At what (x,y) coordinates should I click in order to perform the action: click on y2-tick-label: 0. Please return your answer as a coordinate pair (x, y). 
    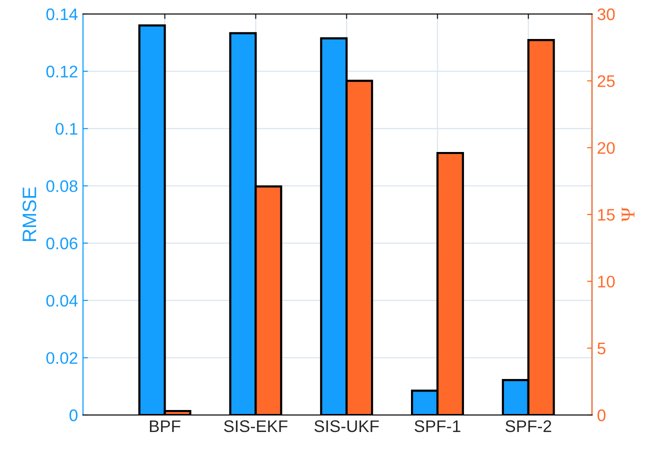
    Looking at the image, I should click on (602, 415).